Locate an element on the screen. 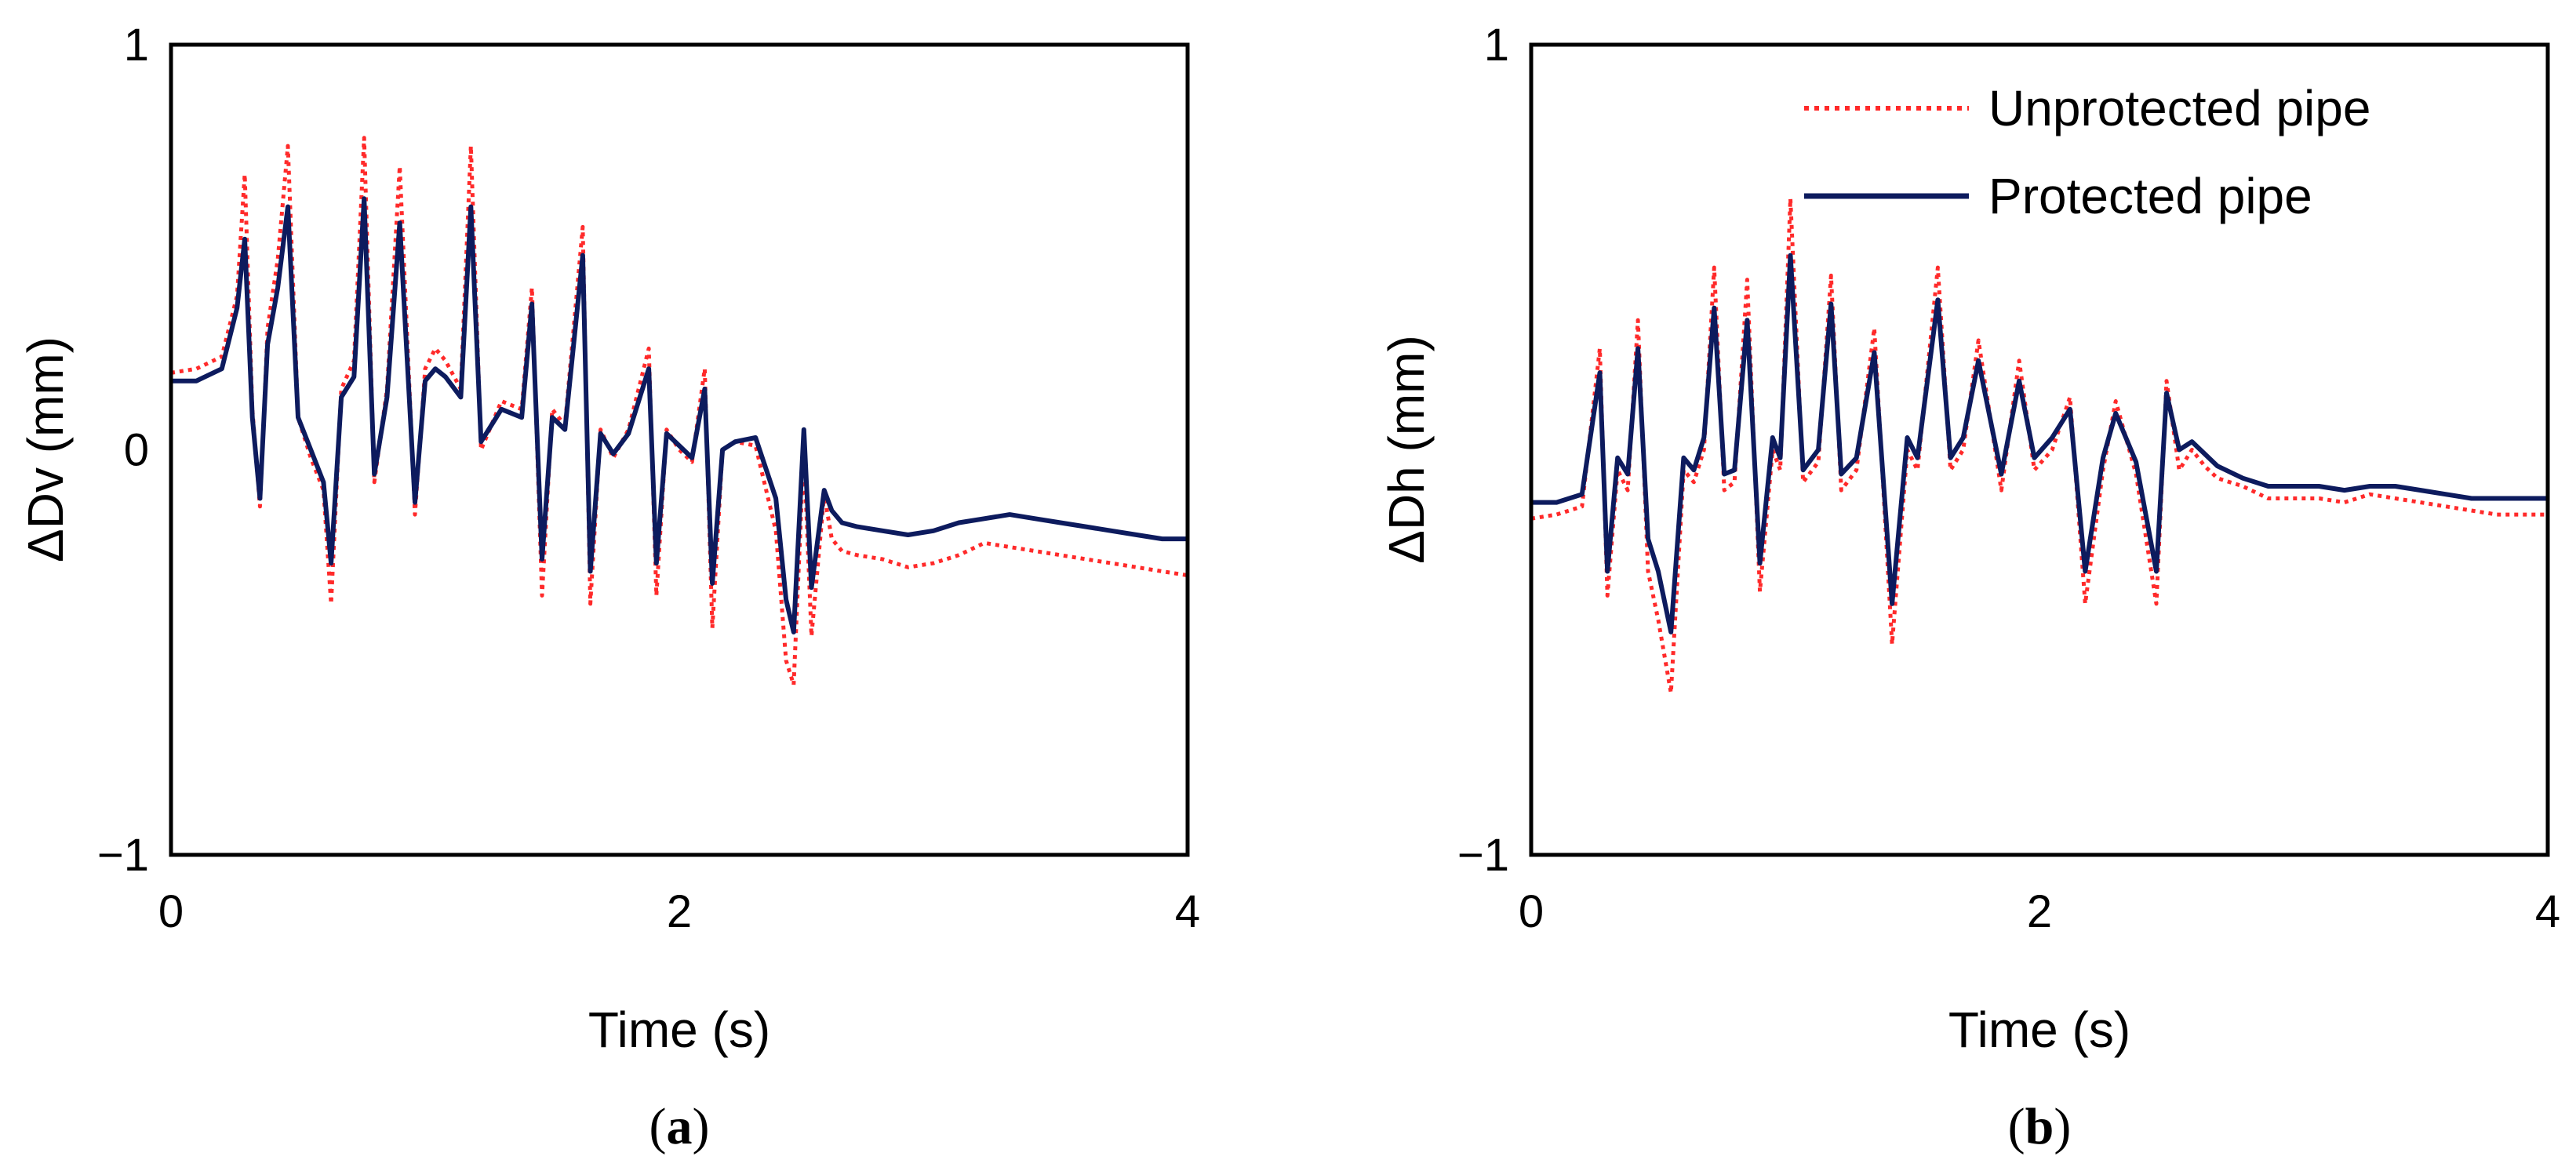 Image resolution: width=2576 pixels, height=1167 pixels. legend-protected-label: Protected pipe is located at coordinates (2150, 196).